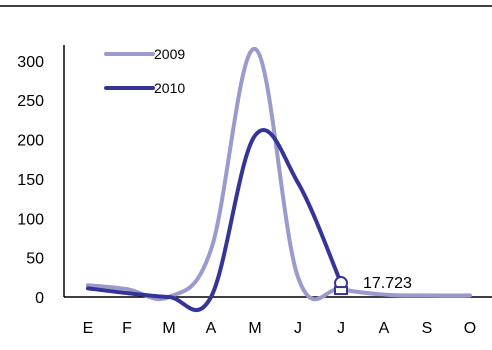 The height and width of the screenshot is (350, 492). What do you see at coordinates (35, 259) in the screenshot?
I see `y-tick-label: 50` at bounding box center [35, 259].